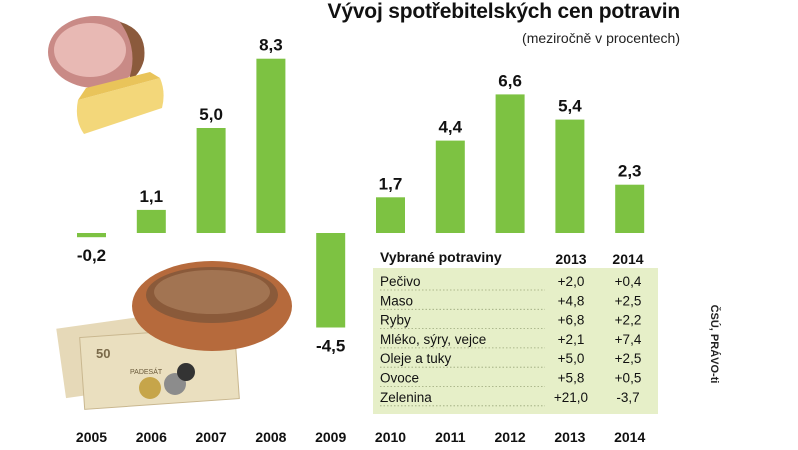 The height and width of the screenshot is (450, 798). I want to click on x-tick-label: 2008, so click(270, 437).